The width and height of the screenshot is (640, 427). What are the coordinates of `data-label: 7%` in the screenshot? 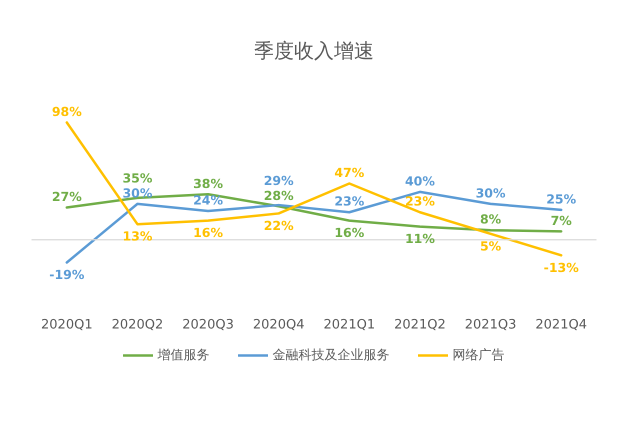 It's located at (561, 220).